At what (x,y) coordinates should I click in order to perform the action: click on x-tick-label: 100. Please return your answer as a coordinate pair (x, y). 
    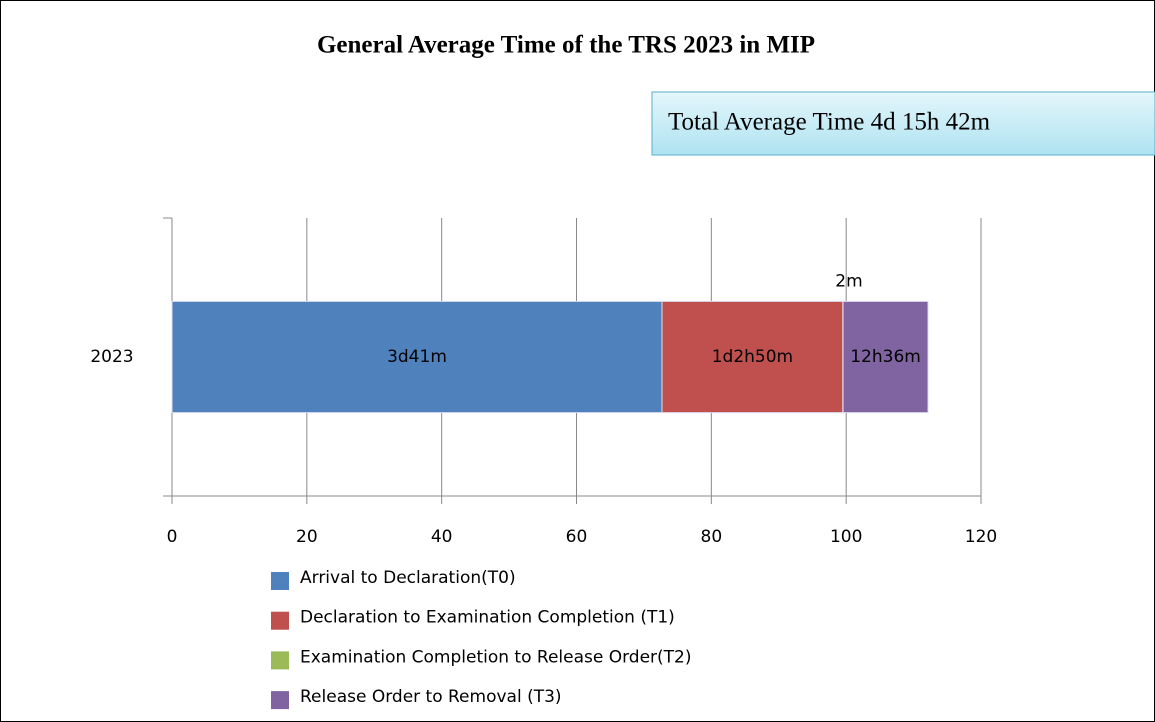
    Looking at the image, I should click on (846, 537).